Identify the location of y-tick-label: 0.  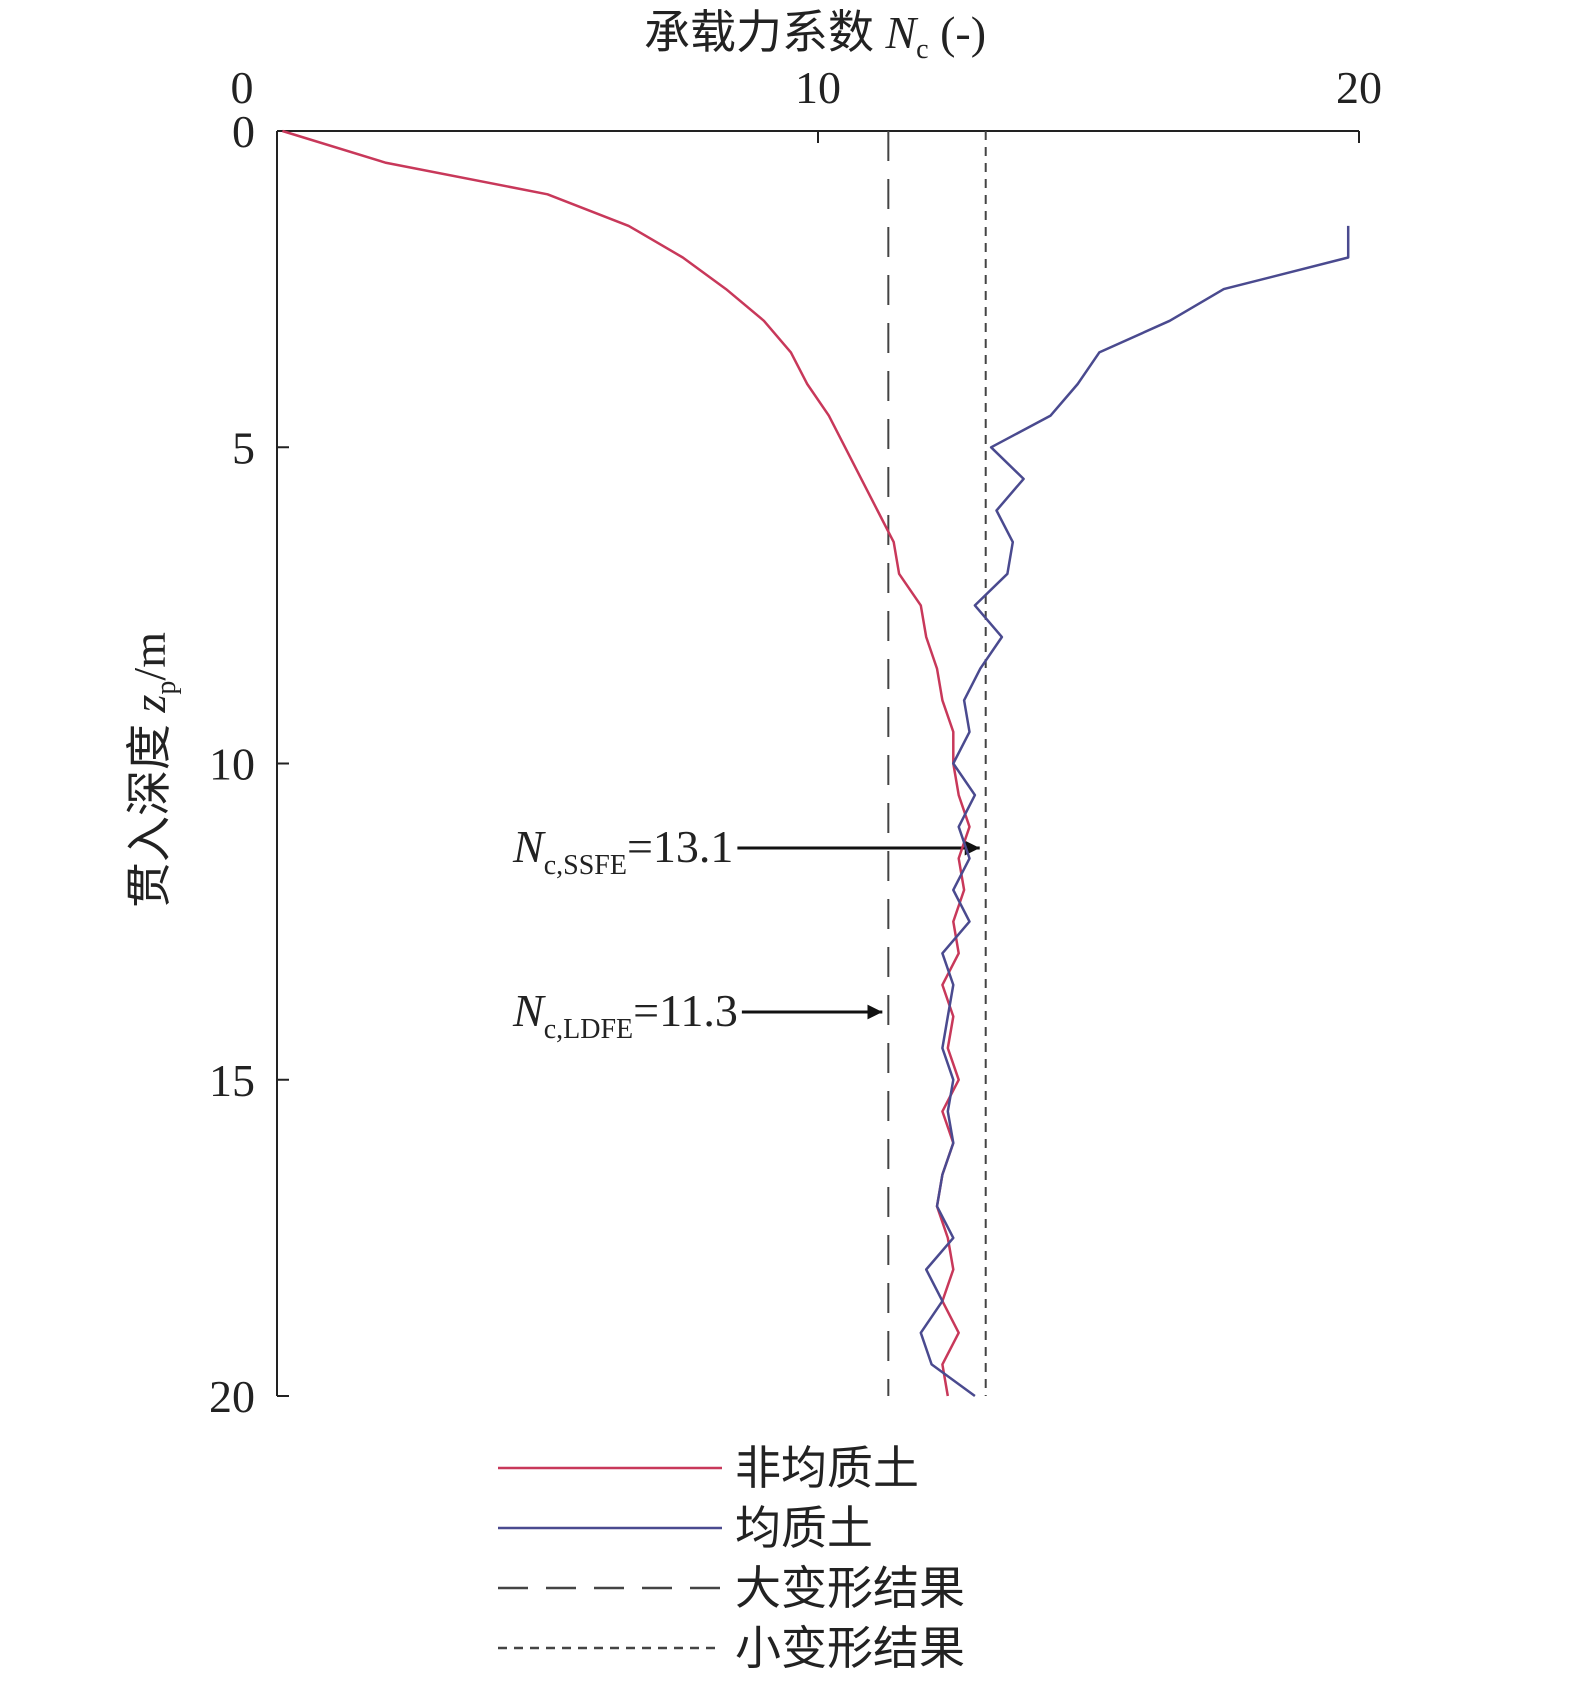
(243, 131).